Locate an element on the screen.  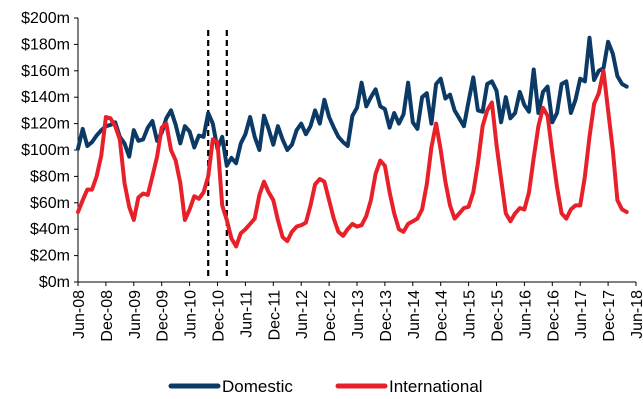
x-tick-label: Dec-14 is located at coordinates (442, 316).